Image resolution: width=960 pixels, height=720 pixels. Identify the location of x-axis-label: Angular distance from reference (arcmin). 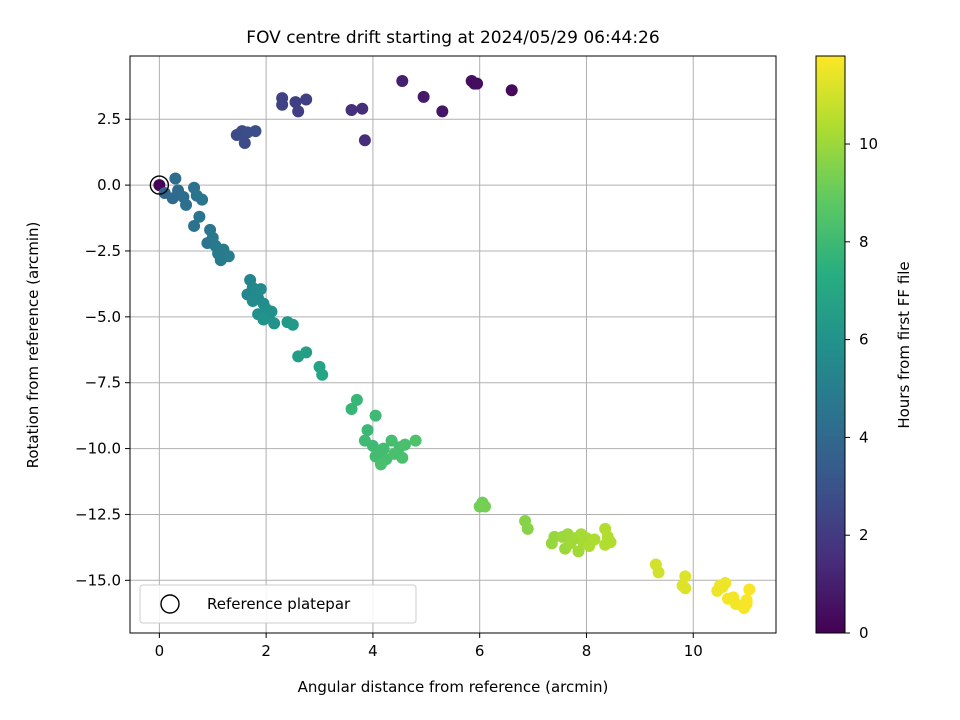
(453, 687).